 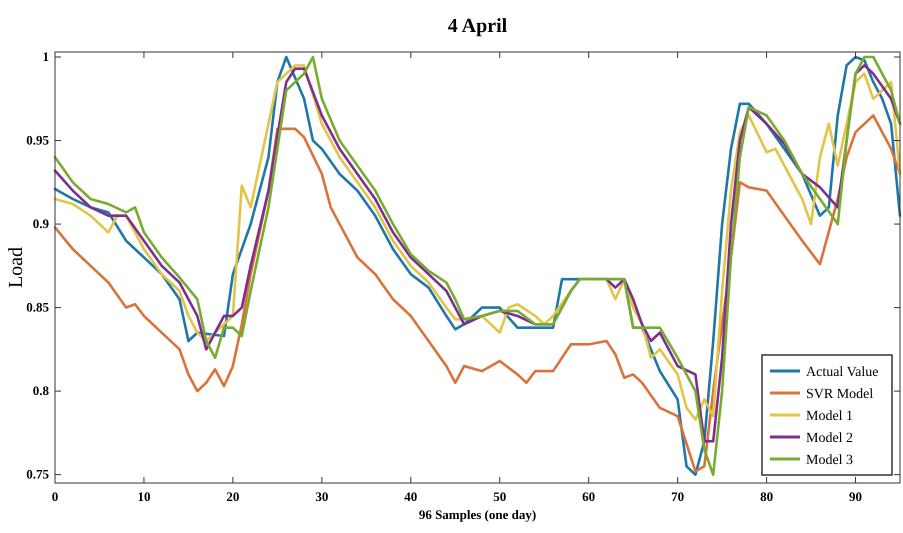 I want to click on x-tick-label: 70, so click(x=677, y=496).